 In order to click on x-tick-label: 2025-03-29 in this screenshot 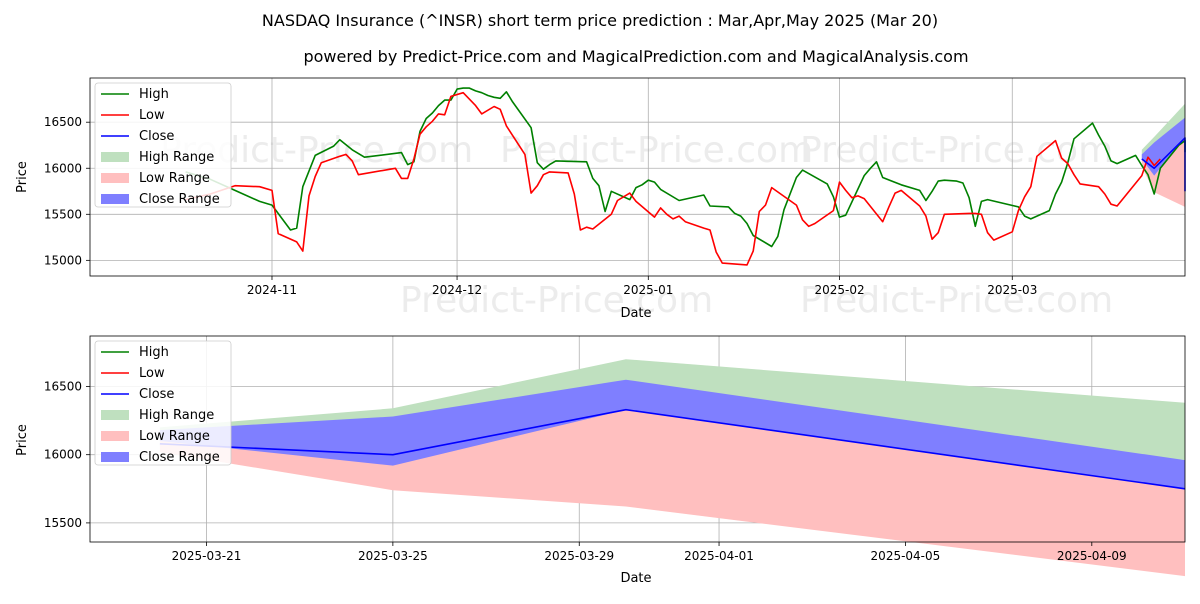, I will do `click(579, 556)`.